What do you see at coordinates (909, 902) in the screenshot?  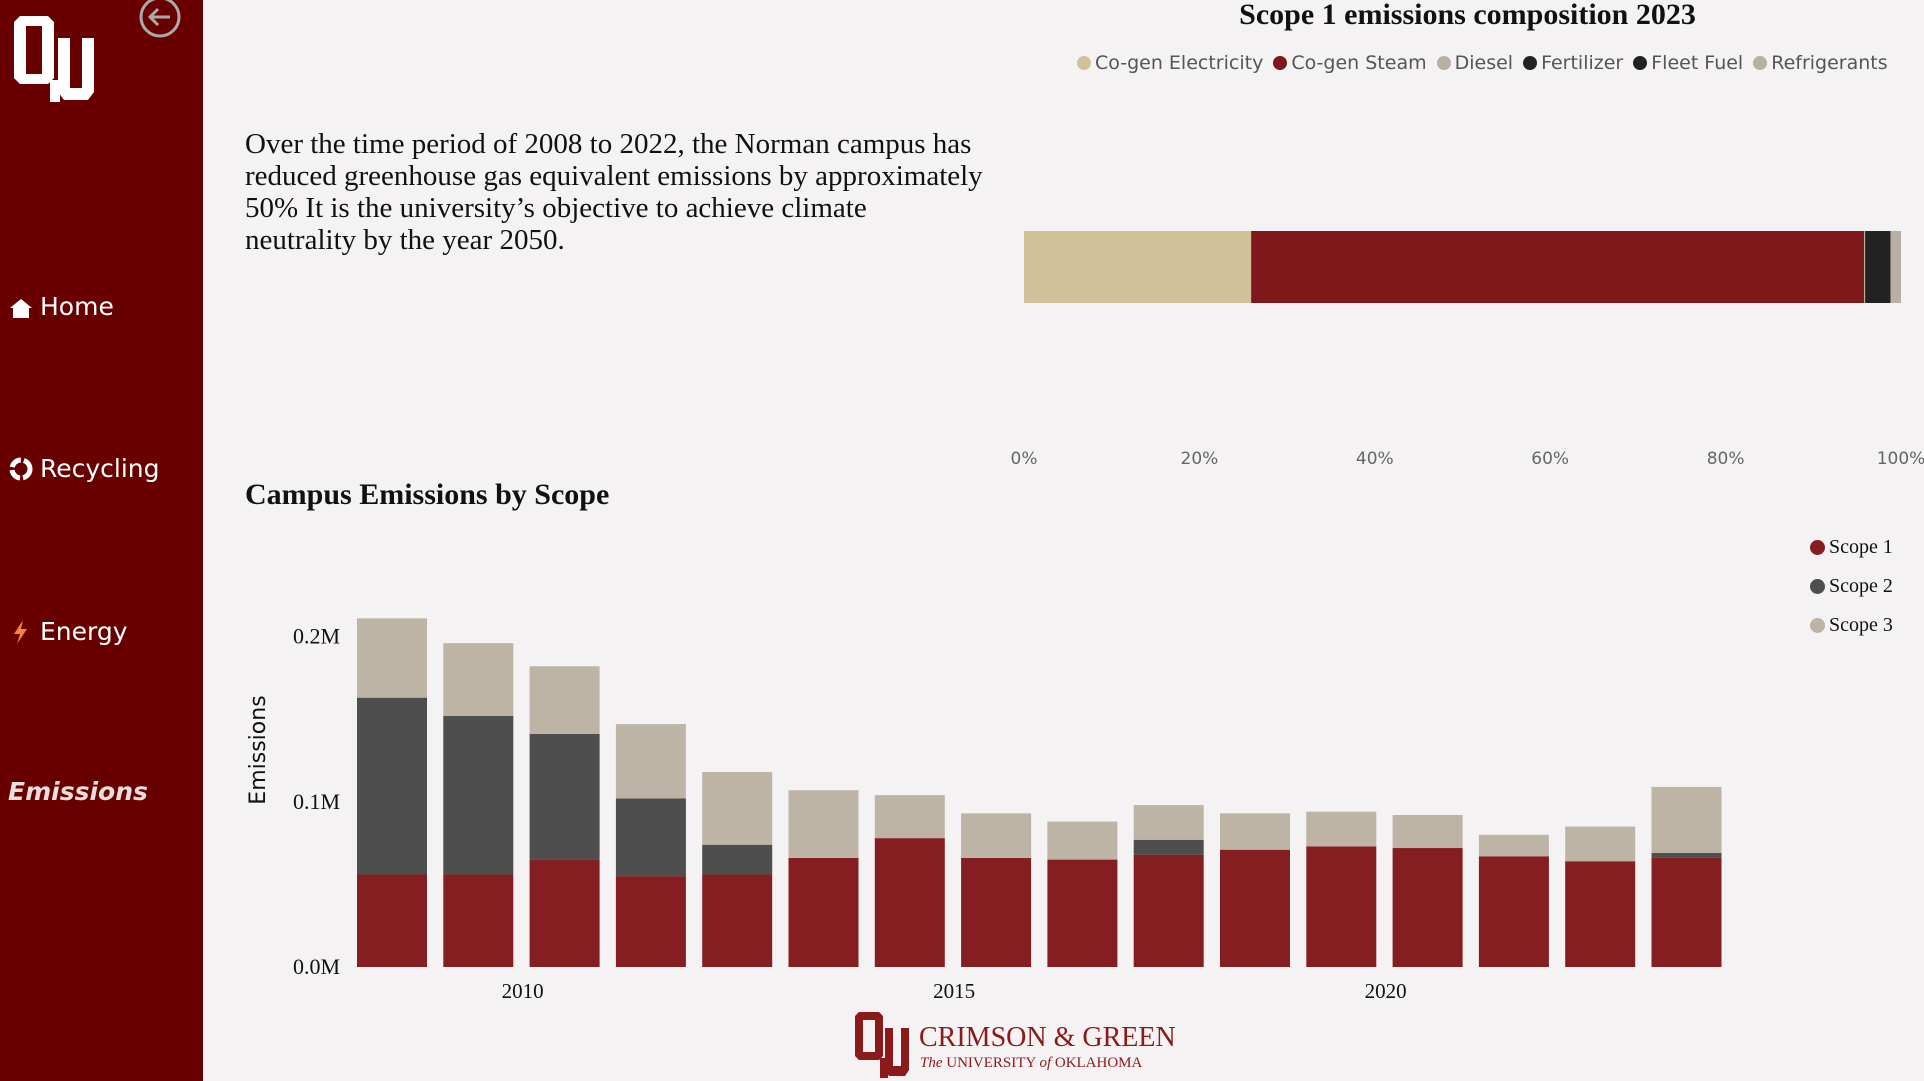 I see `bar-scope-1-2014` at bounding box center [909, 902].